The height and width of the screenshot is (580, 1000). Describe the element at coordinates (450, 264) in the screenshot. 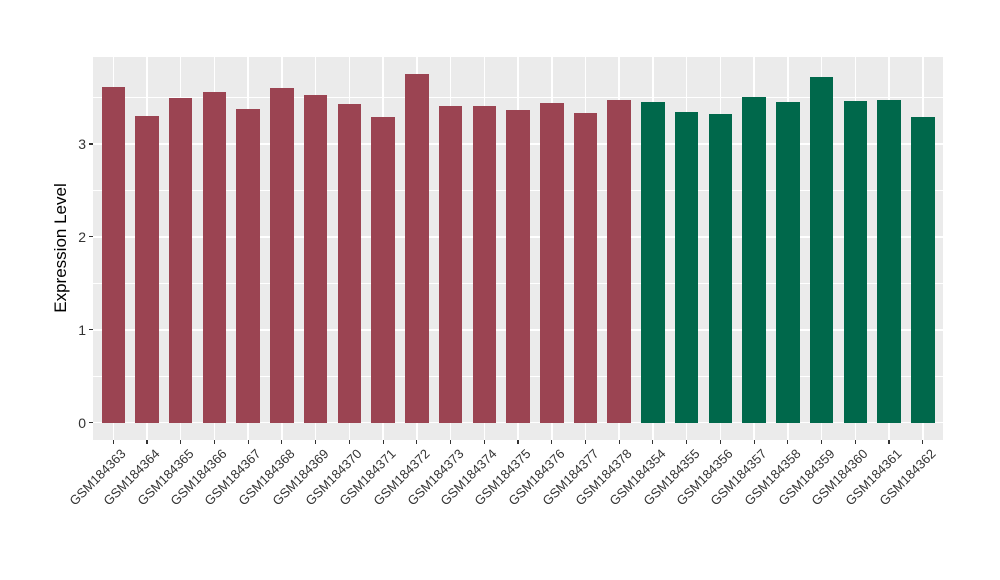

I see `bar-GSM184373` at that location.